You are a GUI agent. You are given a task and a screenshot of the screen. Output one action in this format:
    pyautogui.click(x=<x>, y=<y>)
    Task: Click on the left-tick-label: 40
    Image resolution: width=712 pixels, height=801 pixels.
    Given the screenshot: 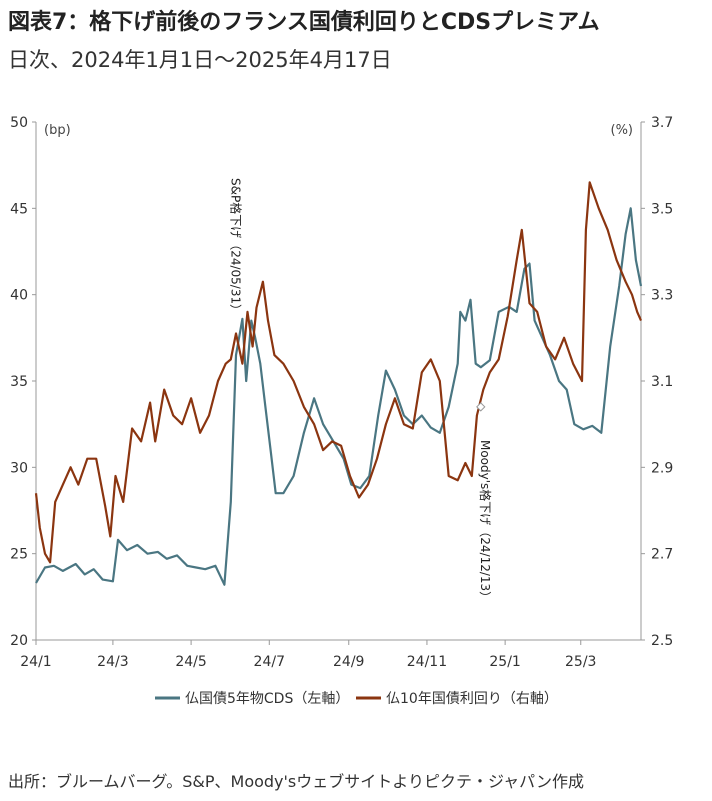 What is the action you would take?
    pyautogui.click(x=19, y=296)
    